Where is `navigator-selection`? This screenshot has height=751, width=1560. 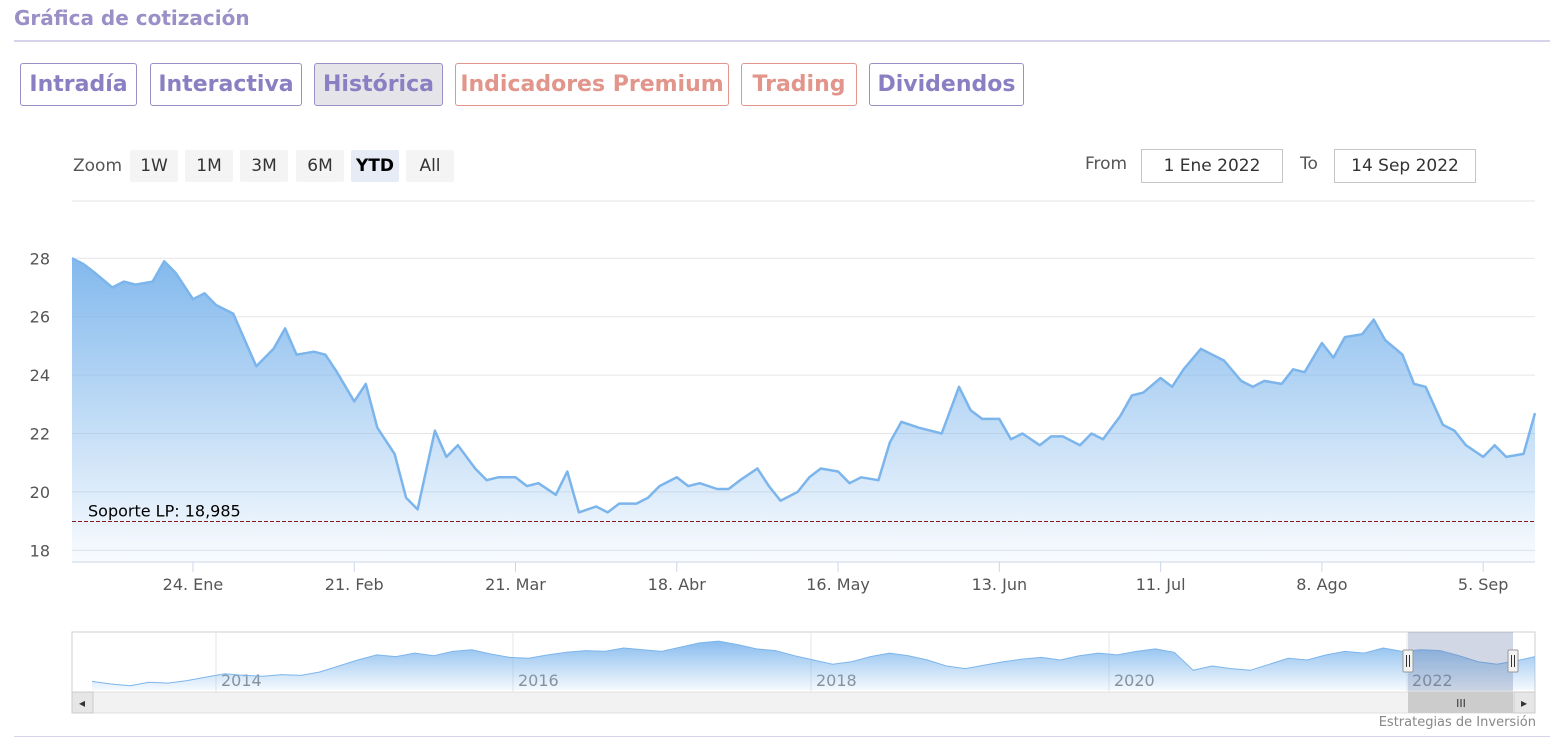 navigator-selection is located at coordinates (1460, 662).